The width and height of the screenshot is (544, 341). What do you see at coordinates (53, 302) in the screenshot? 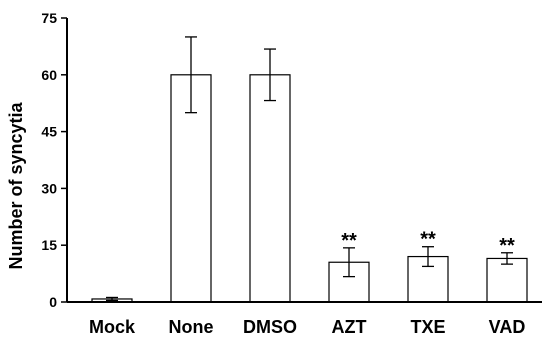
I see `y-tick-label: 0` at bounding box center [53, 302].